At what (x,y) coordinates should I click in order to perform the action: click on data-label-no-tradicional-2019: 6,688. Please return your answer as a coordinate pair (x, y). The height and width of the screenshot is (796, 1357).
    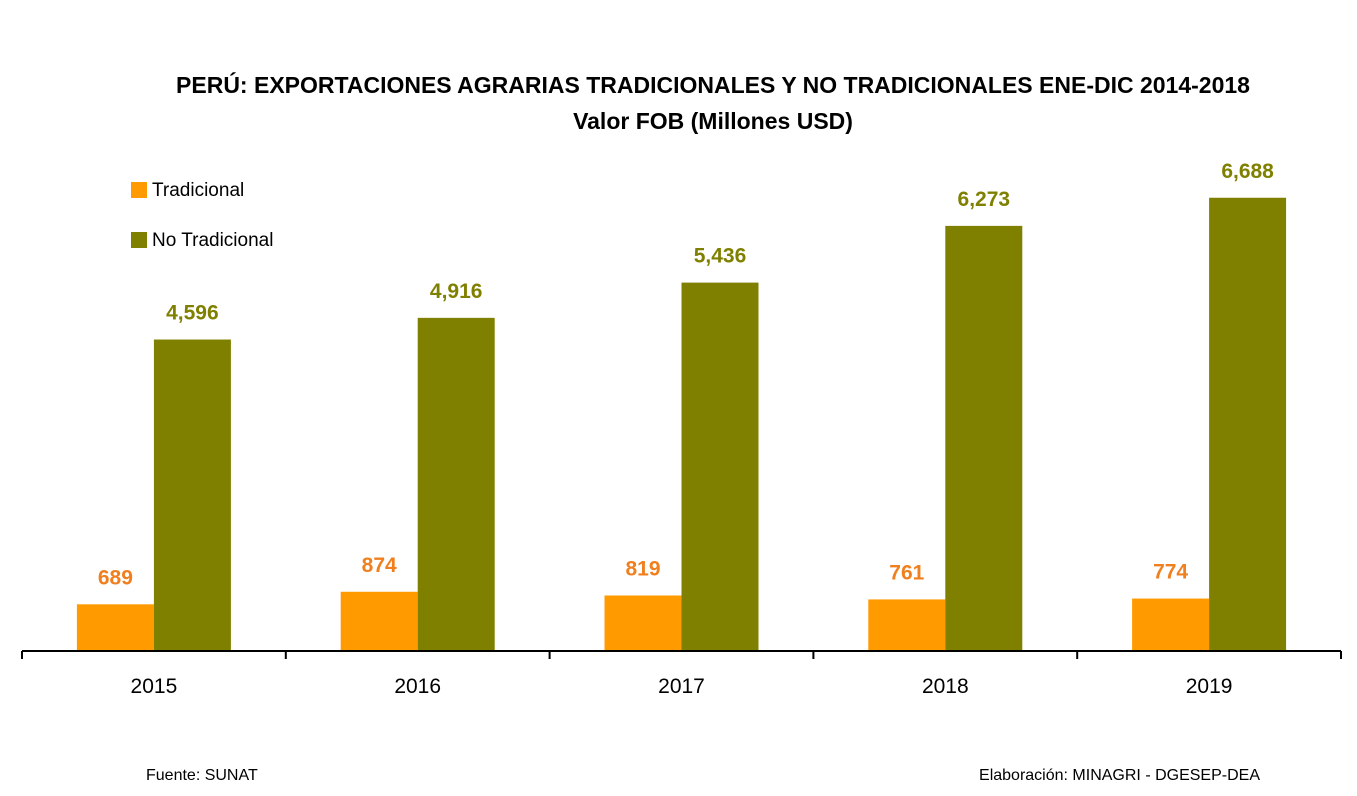
    Looking at the image, I should click on (1247, 171).